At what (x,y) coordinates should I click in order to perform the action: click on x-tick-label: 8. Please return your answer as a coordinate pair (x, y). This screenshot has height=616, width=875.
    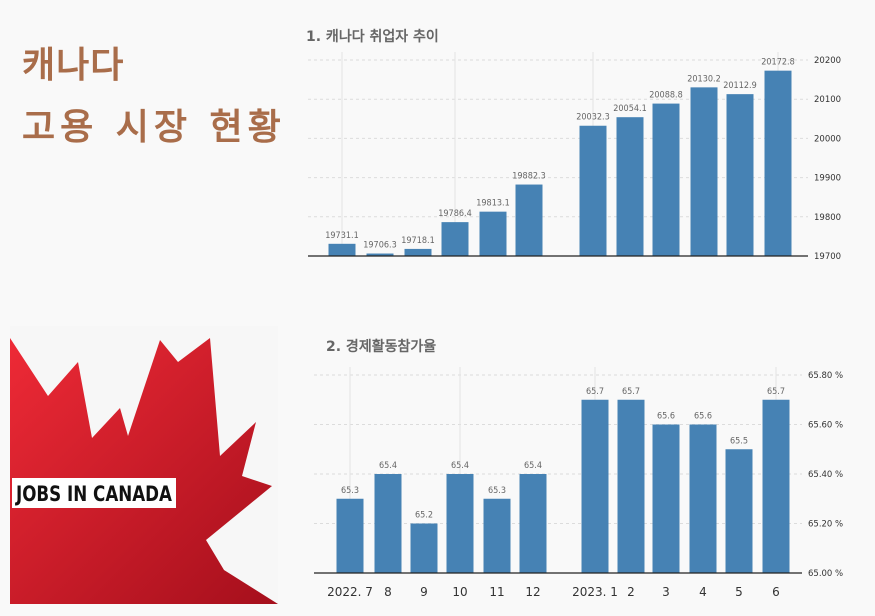
    Looking at the image, I should click on (388, 592).